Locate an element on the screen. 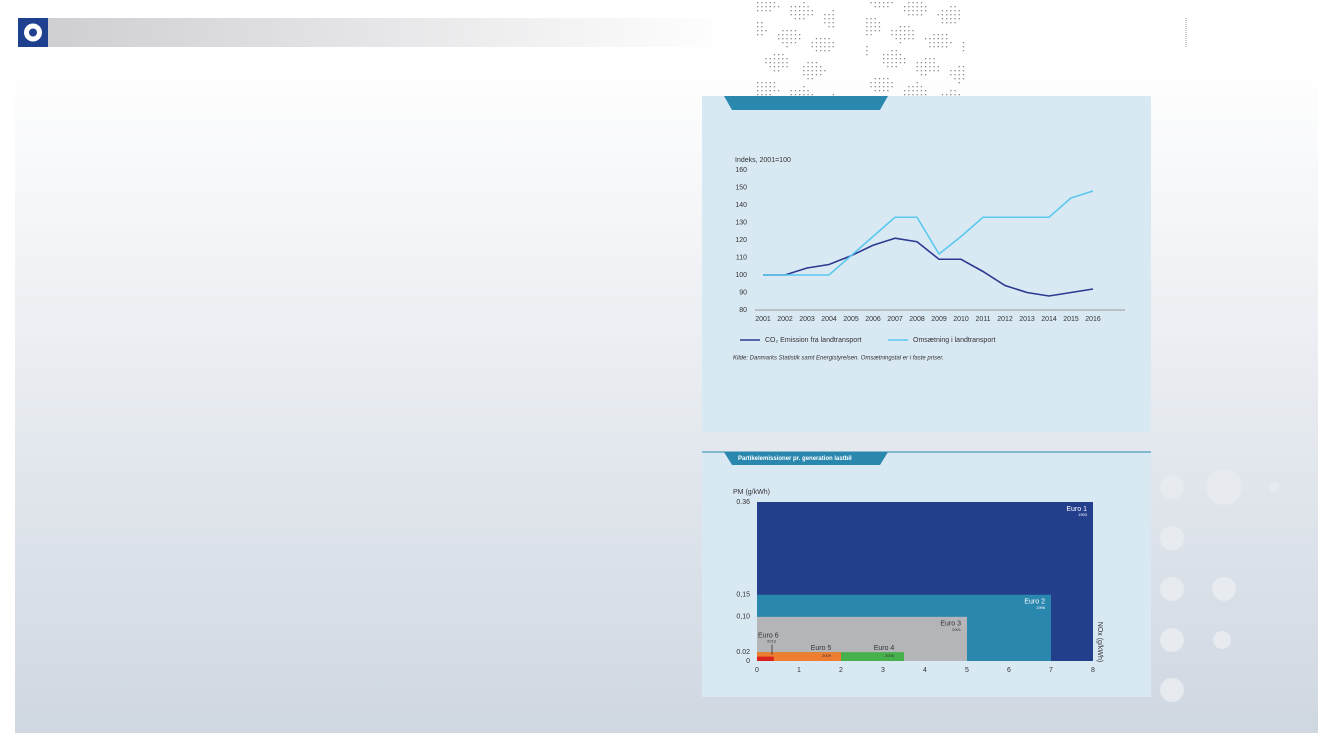  x-tick-label: 2004 is located at coordinates (829, 319).